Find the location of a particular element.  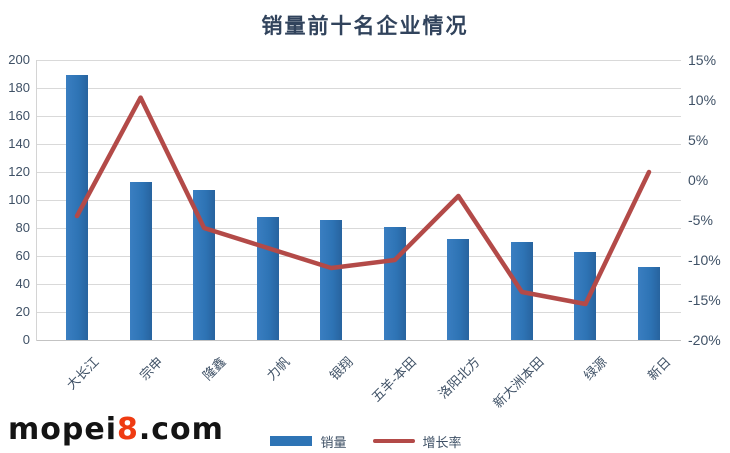

category-label-0: 大长江 is located at coordinates (82, 373).